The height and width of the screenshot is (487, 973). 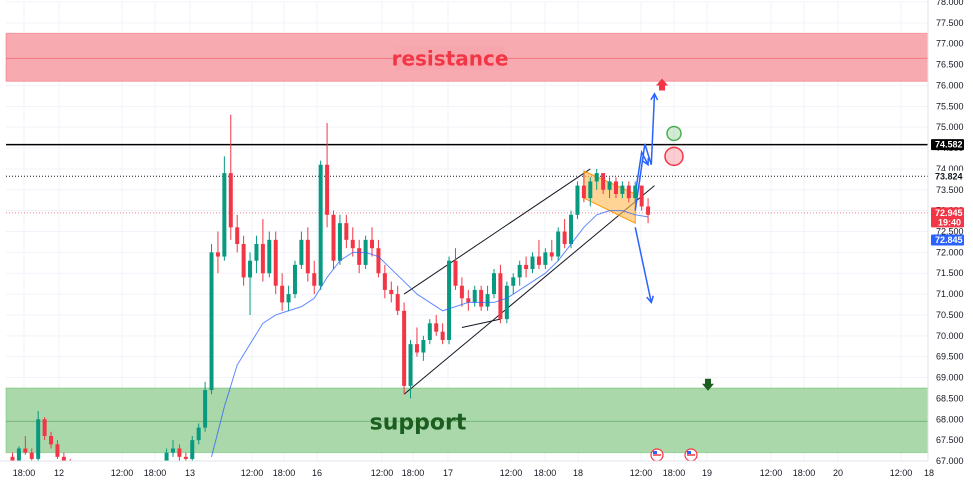 I want to click on time-axis-bg, so click(x=464, y=474).